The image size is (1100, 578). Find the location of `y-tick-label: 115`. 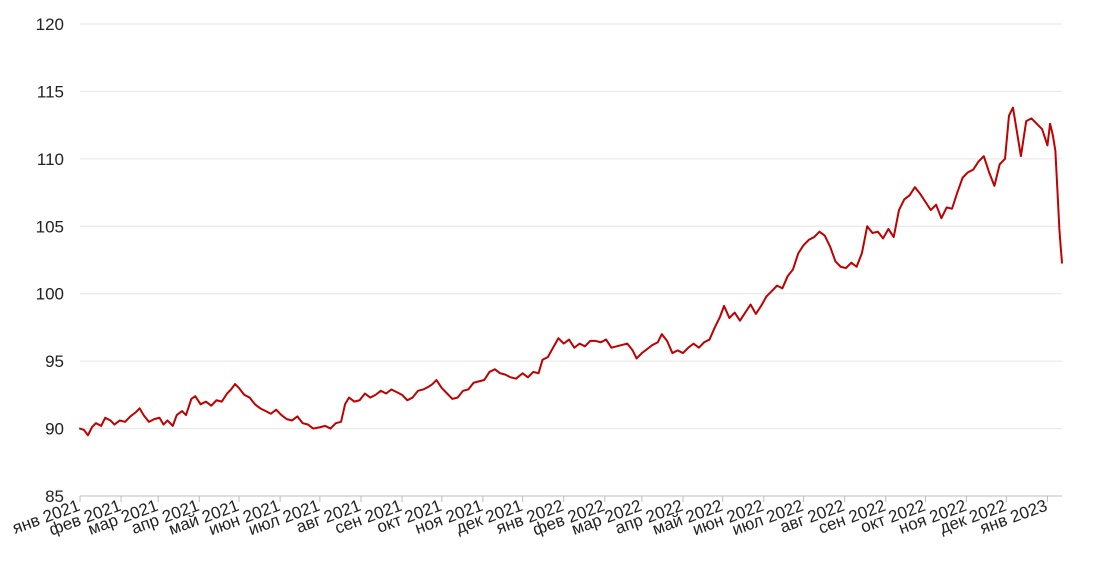

y-tick-label: 115 is located at coordinates (50, 91).